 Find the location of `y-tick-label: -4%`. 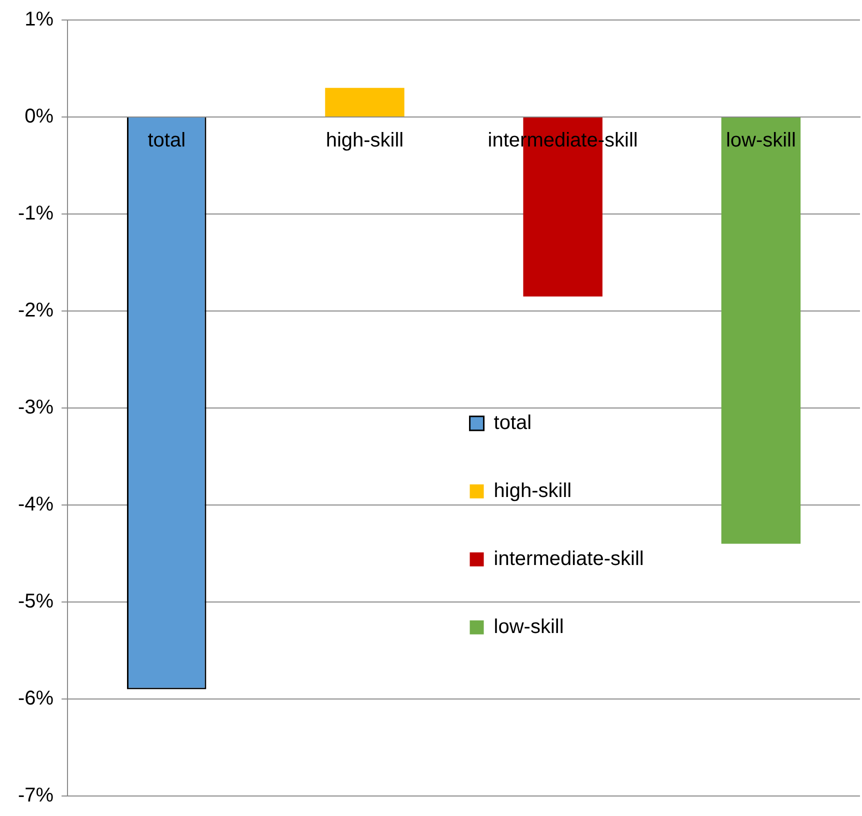

y-tick-label: -4% is located at coordinates (36, 505).